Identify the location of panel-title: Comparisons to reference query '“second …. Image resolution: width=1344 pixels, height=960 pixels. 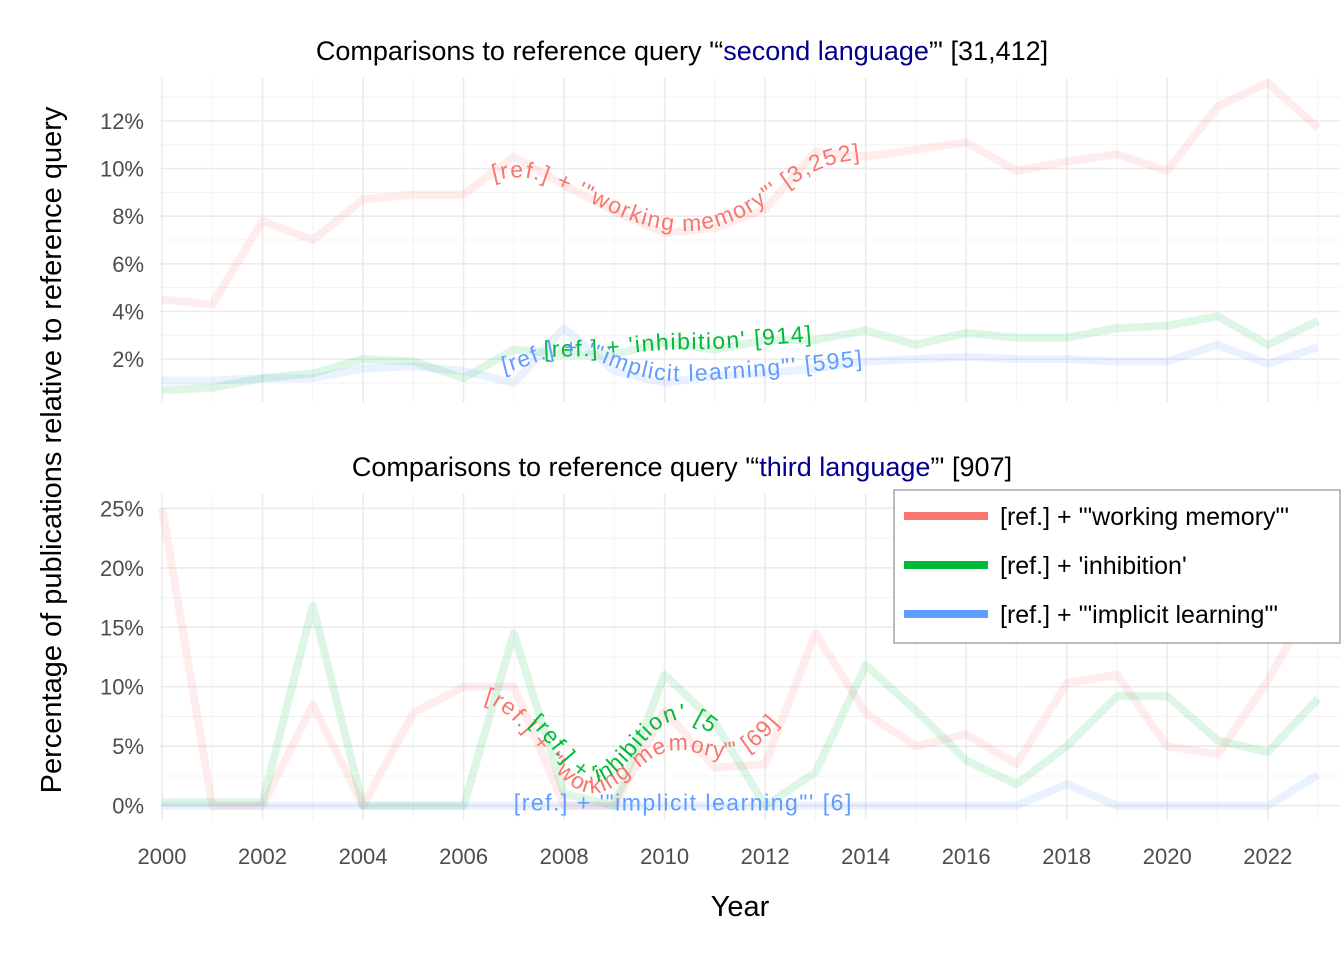
(682, 51).